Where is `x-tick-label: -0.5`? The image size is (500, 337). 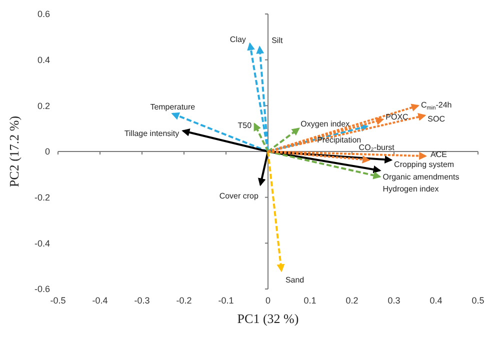
x-tick-label: -0.5 is located at coordinates (58, 300).